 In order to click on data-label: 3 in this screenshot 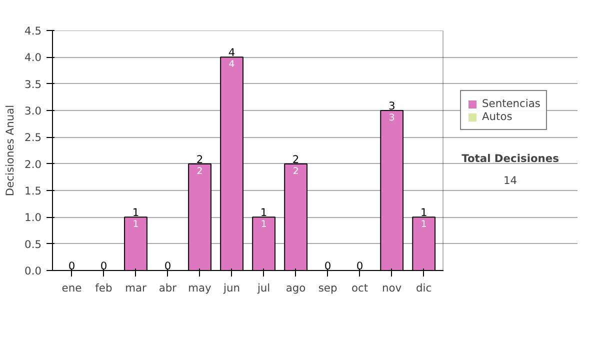, I will do `click(391, 118)`.